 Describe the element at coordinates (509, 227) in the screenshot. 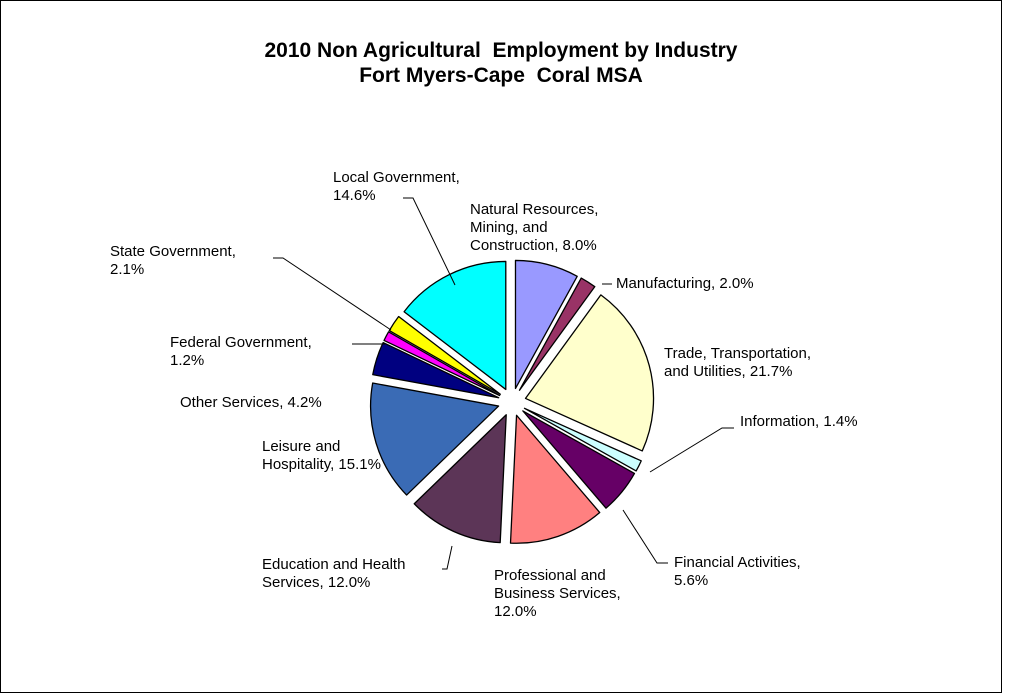

I see `data-label-1-line-2: Mining, and` at that location.